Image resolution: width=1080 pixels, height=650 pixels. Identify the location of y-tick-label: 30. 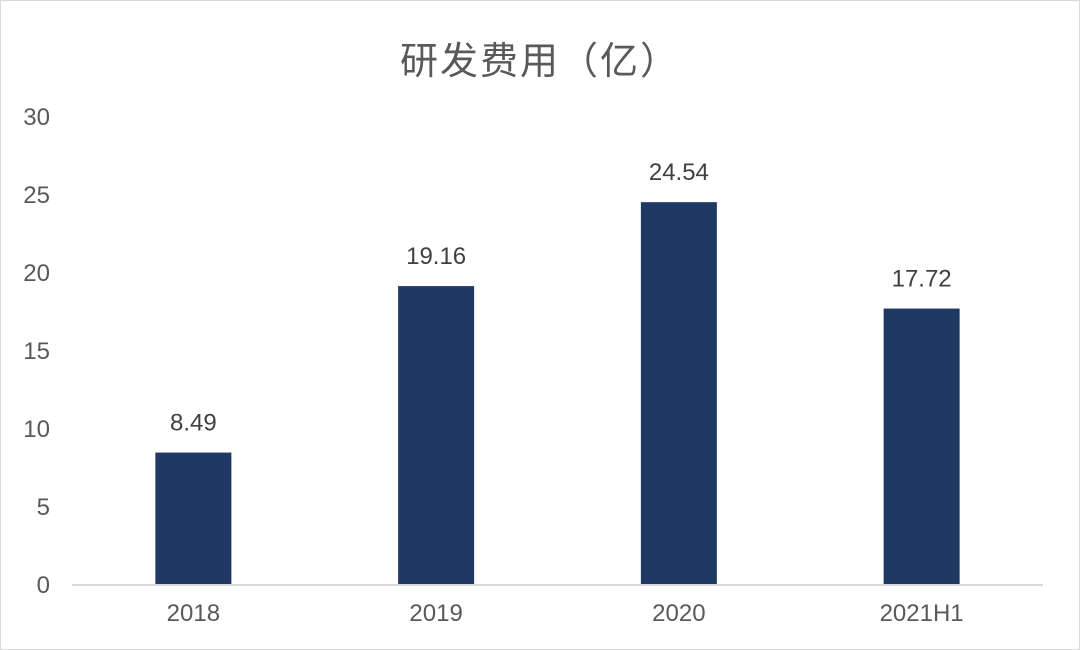
(36, 117).